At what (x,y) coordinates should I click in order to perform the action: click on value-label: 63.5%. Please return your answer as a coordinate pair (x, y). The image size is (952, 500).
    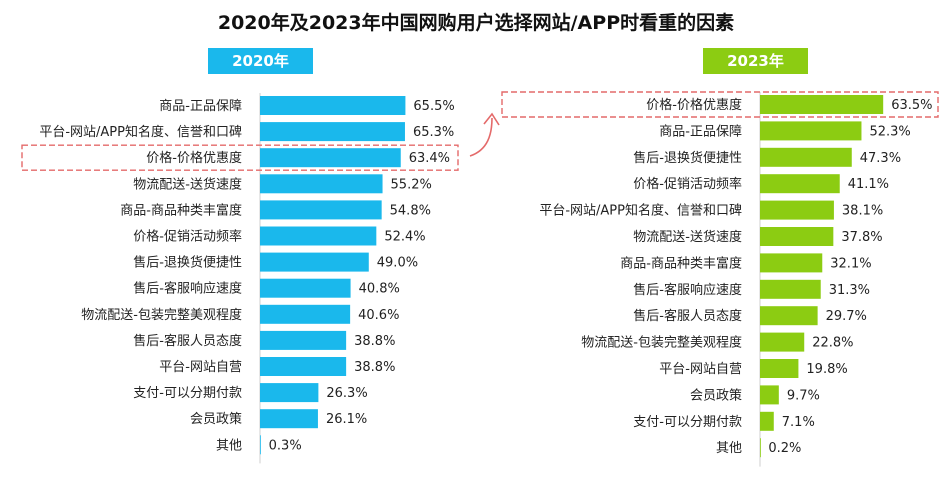
    Looking at the image, I should click on (911, 105).